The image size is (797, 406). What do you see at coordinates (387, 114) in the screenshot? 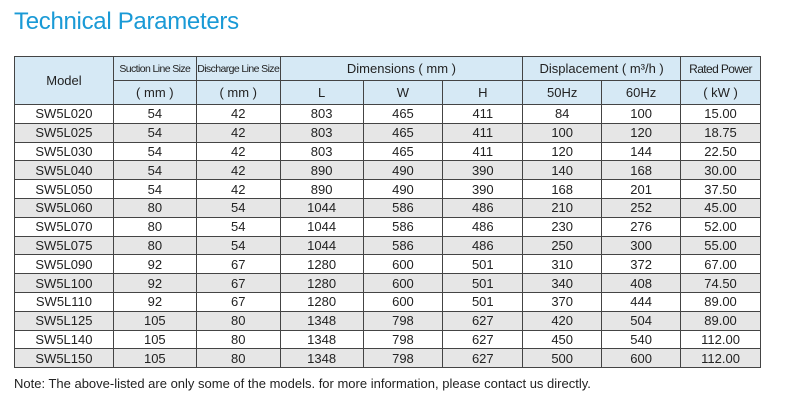
I see `table-row: SW5L020 54 42 803 465 411 84 100 15.00` at bounding box center [387, 114].